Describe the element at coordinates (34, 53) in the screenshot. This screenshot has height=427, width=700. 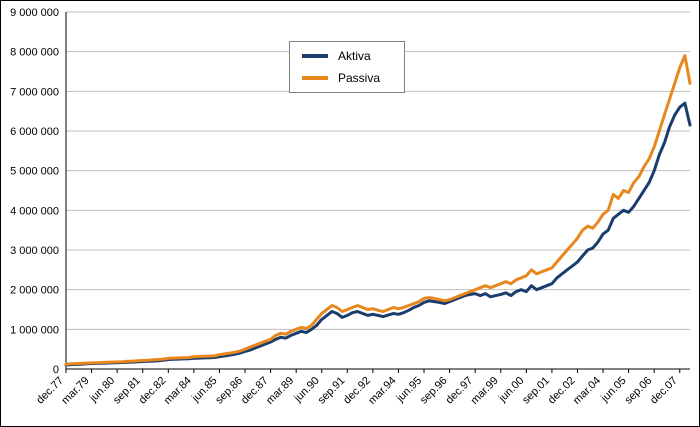
I see `y-tick-label: 8 000 000` at that location.